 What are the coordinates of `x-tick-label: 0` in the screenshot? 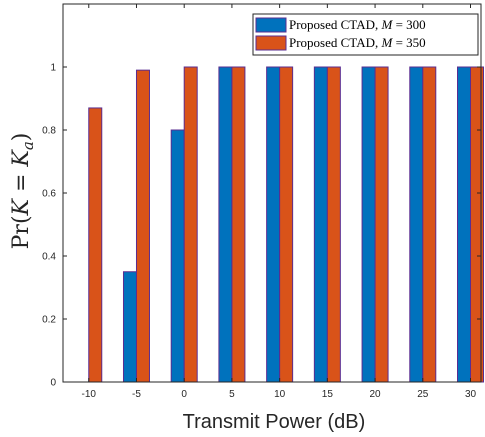 It's located at (184, 394).